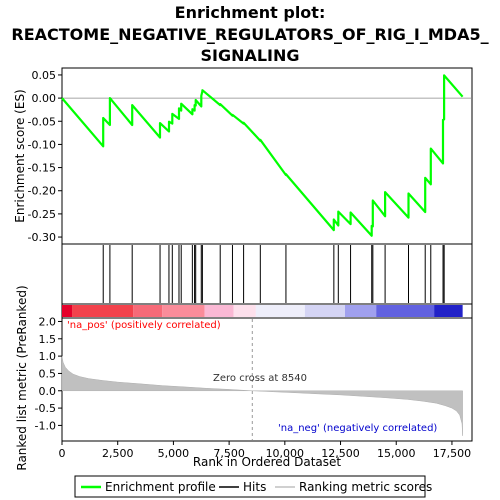 The image size is (500, 500). Describe the element at coordinates (365, 487) in the screenshot. I see `legend-ranking-label: Ranking metric scores` at that location.